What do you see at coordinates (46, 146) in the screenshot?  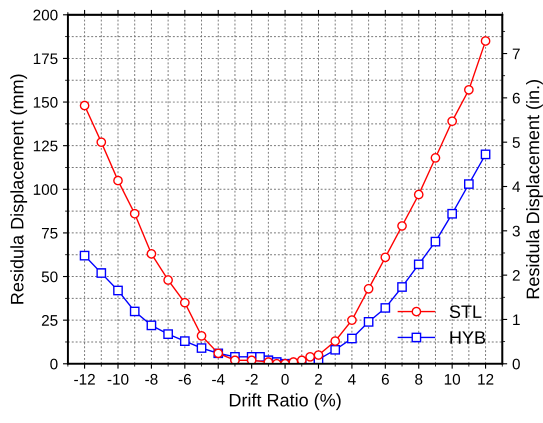 I see `y-tick-label: 125` at bounding box center [46, 146].